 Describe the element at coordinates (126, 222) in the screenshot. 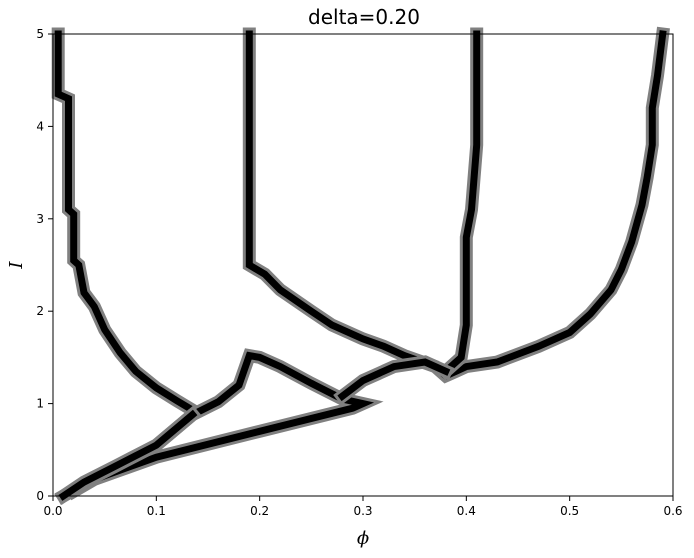

I see `series-1-line` at that location.